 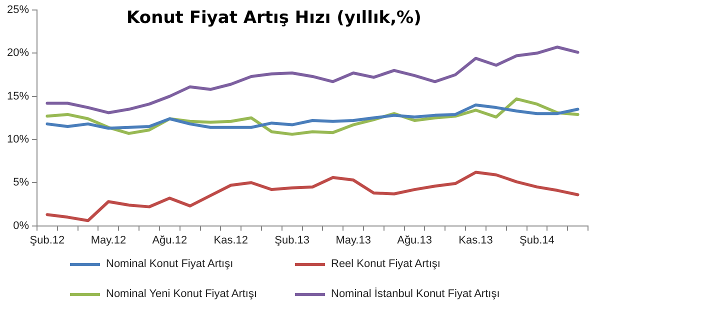 I want to click on y-tick-label: 20%, so click(x=18, y=53).